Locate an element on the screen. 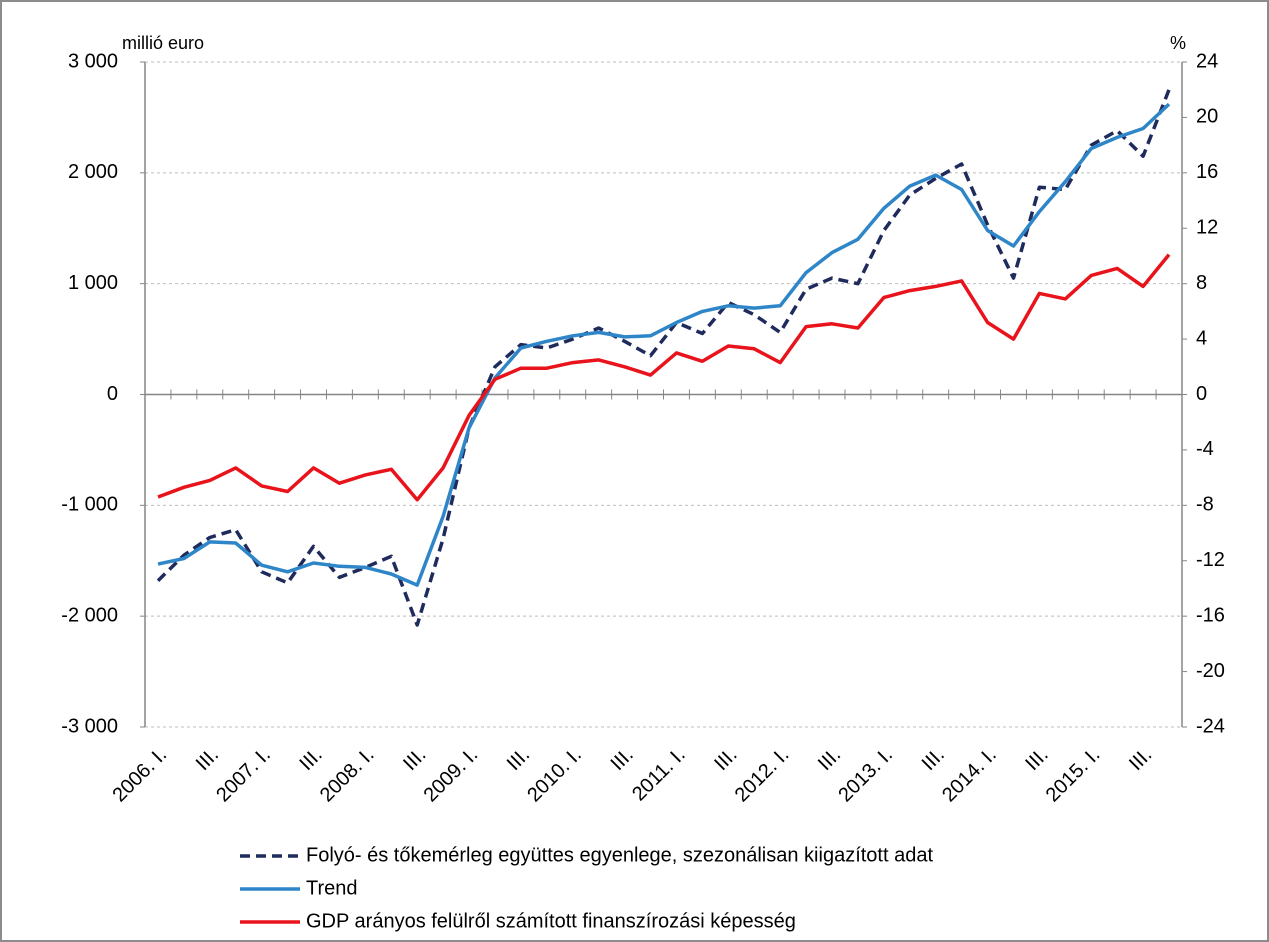  y2-tick-label: -4 is located at coordinates (1205, 449).